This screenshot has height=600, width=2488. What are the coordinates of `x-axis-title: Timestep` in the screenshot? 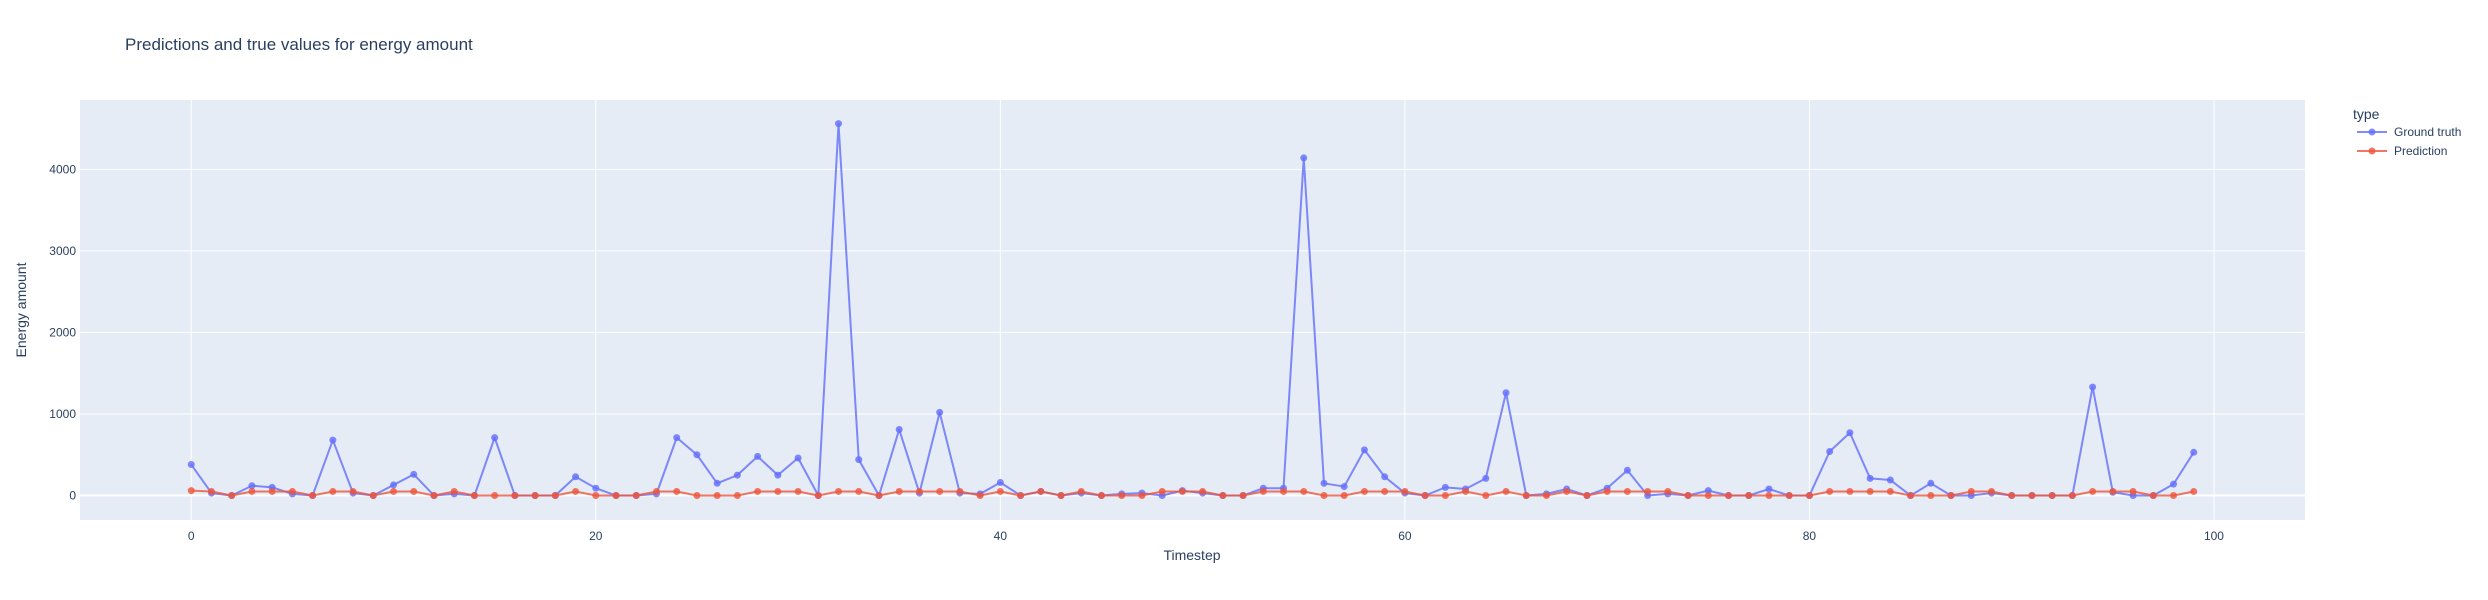 It's located at (1191, 555).